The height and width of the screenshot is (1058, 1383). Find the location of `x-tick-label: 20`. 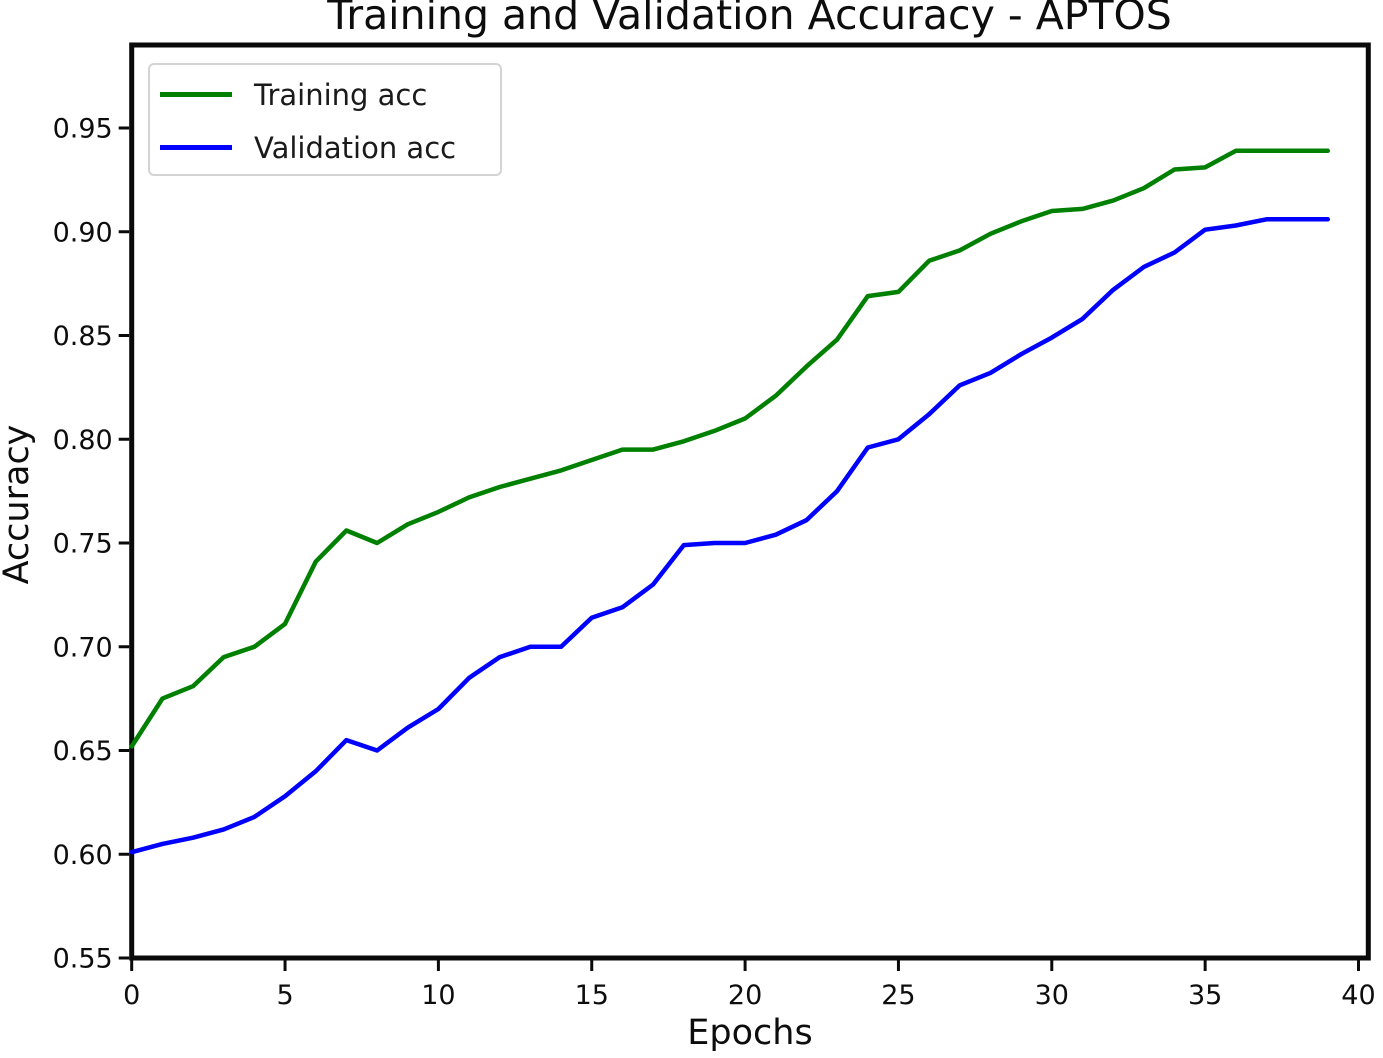

x-tick-label: 20 is located at coordinates (745, 995).